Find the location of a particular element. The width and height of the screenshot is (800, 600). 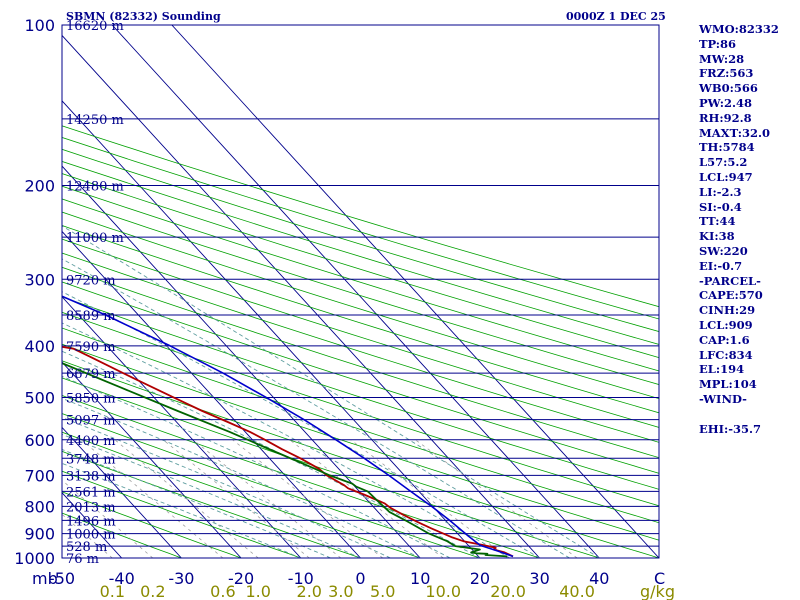

temperature-tick-label: 30 is located at coordinates (539, 578).